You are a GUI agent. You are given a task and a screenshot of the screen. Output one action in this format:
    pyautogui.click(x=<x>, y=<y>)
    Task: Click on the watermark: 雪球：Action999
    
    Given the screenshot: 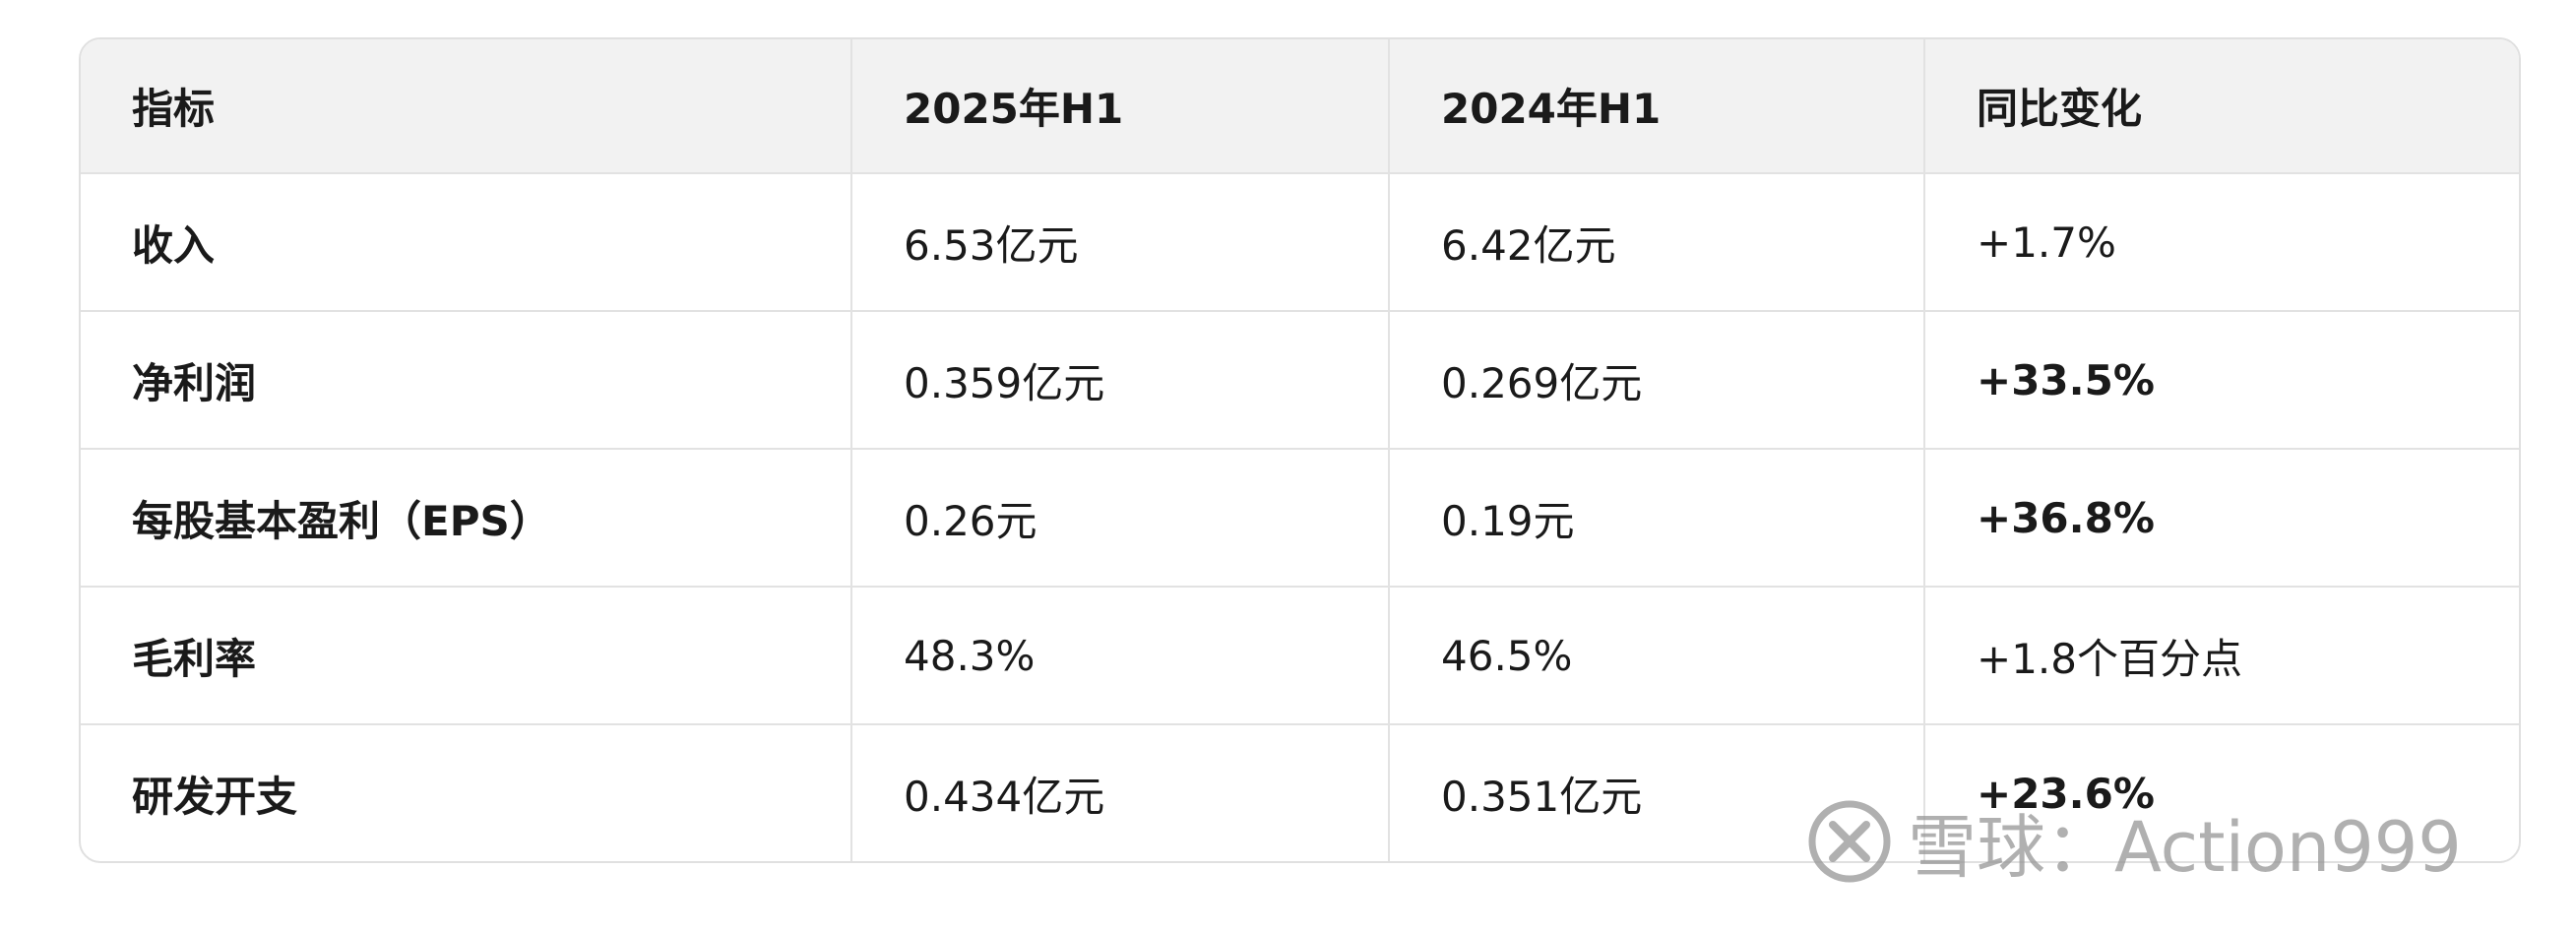 What is the action you would take?
    pyautogui.click(x=2134, y=841)
    